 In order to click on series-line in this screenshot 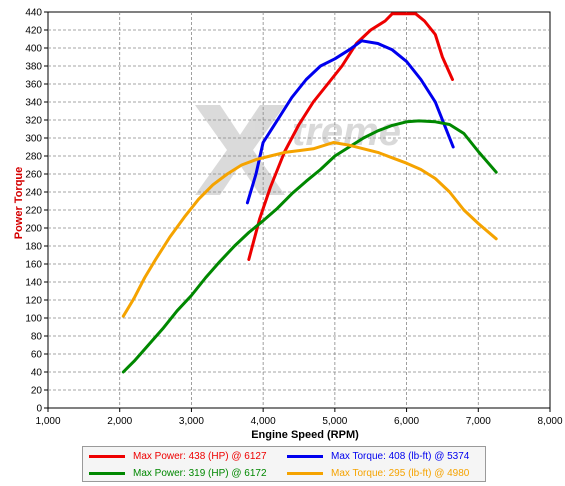, I will do `click(350, 122)`.